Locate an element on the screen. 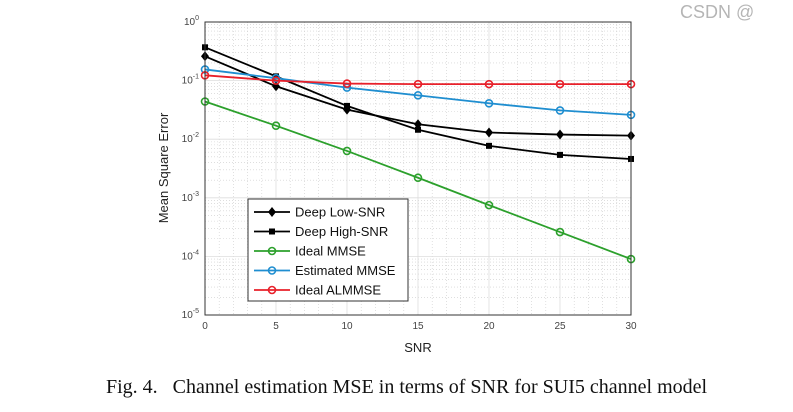 This screenshot has width=793, height=412. x-axis-label: SNR is located at coordinates (417, 347).